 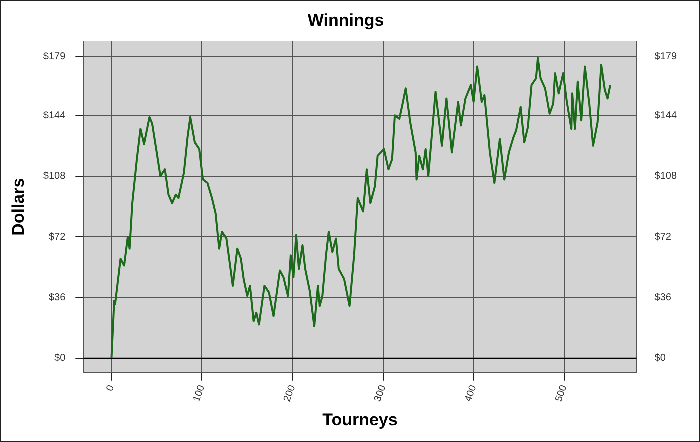 What do you see at coordinates (562, 394) in the screenshot?
I see `x-tick-label: 500` at bounding box center [562, 394].